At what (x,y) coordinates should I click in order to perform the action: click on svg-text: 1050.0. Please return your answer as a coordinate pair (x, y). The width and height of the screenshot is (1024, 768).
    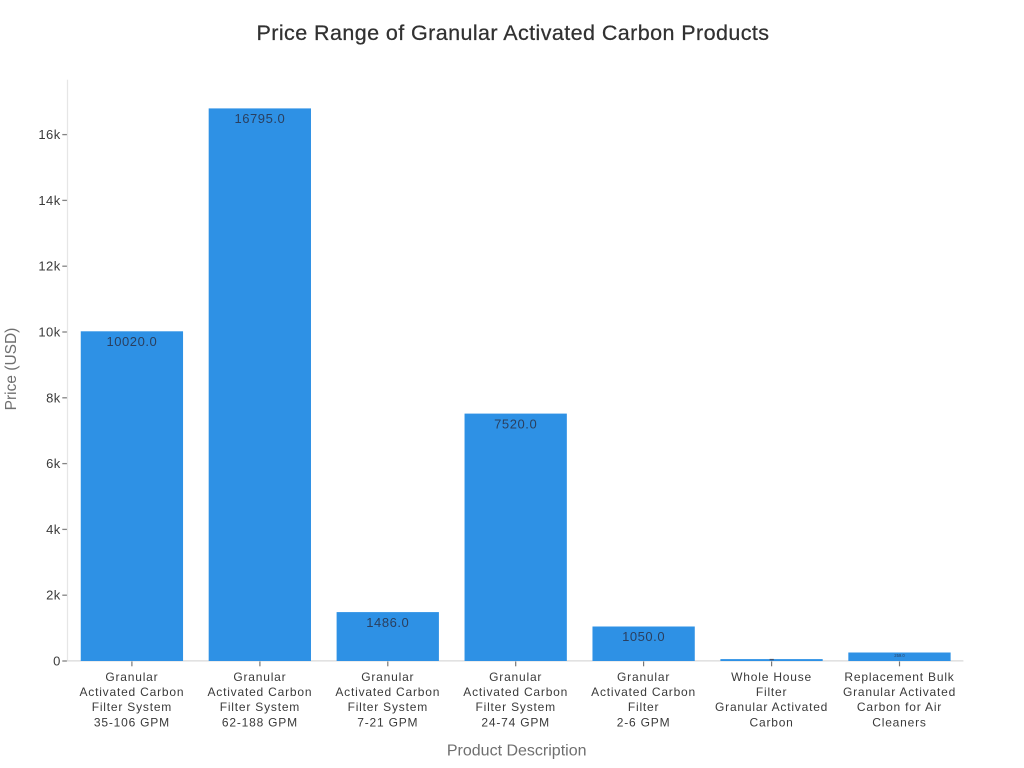
    Looking at the image, I should click on (643, 636).